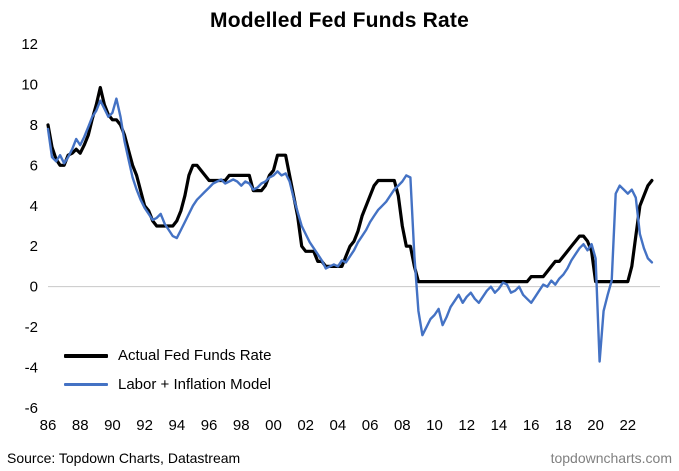  What do you see at coordinates (402, 425) in the screenshot?
I see `x-tick-label: 08` at bounding box center [402, 425].